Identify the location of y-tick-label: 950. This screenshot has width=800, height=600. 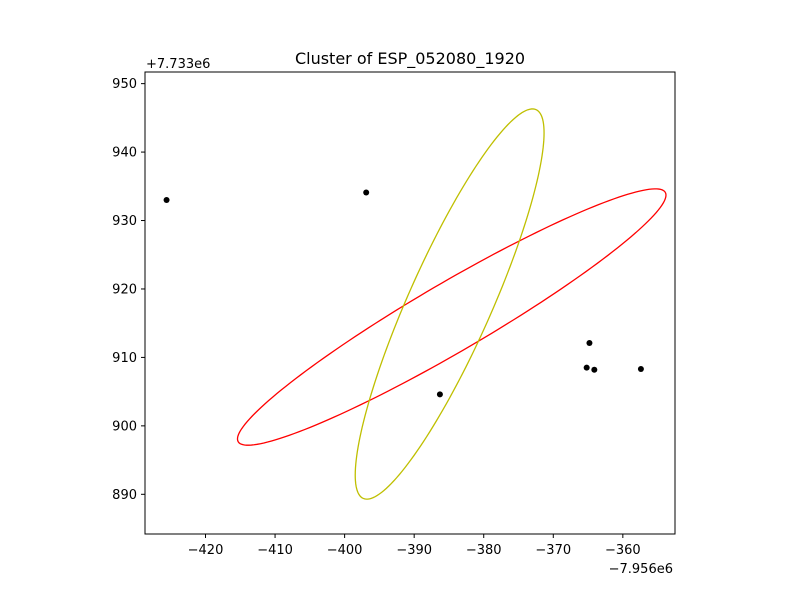
(124, 84).